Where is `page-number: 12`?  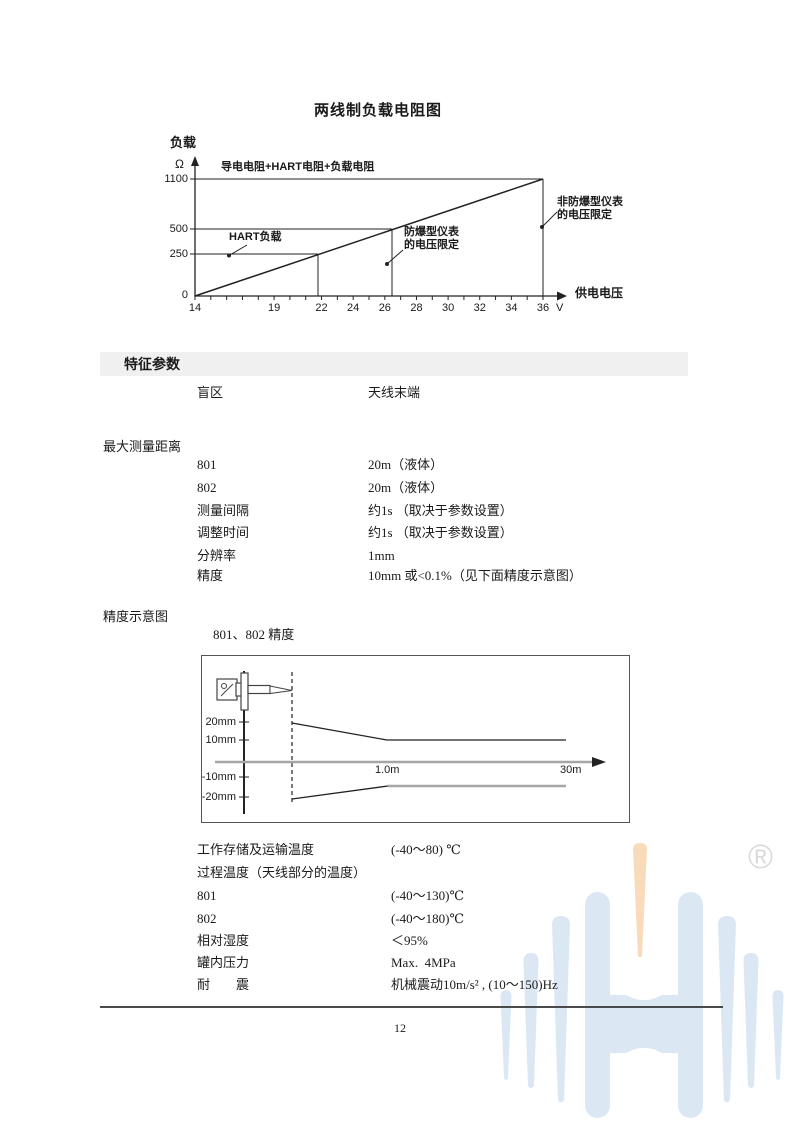
page-number: 12 is located at coordinates (400, 1028).